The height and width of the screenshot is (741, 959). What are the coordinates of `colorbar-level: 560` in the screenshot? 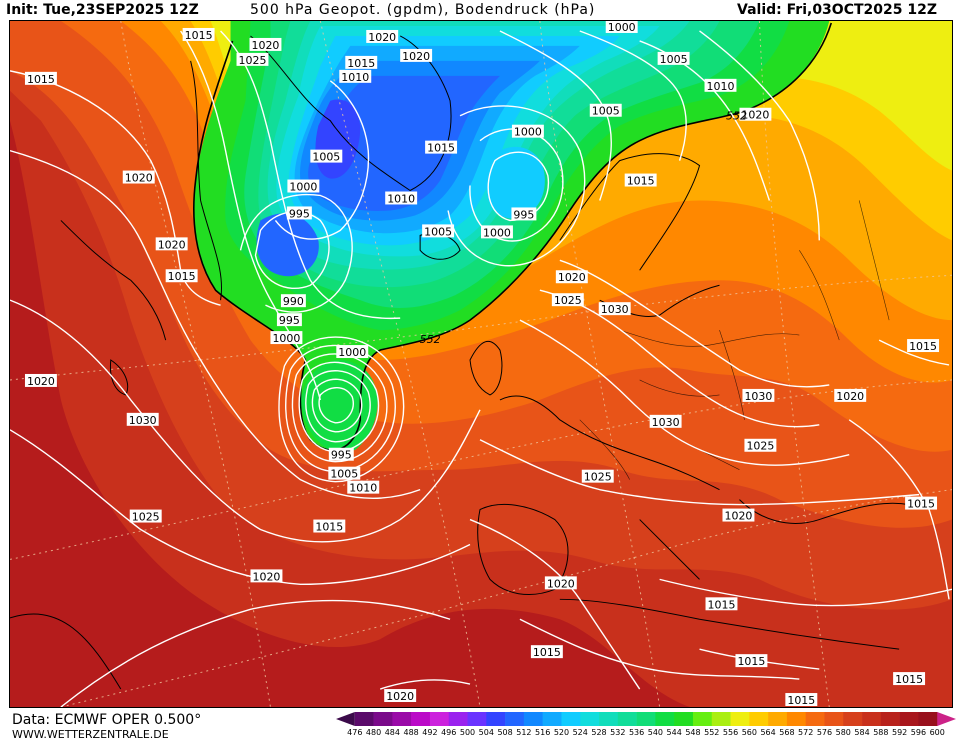 It's located at (749, 732).